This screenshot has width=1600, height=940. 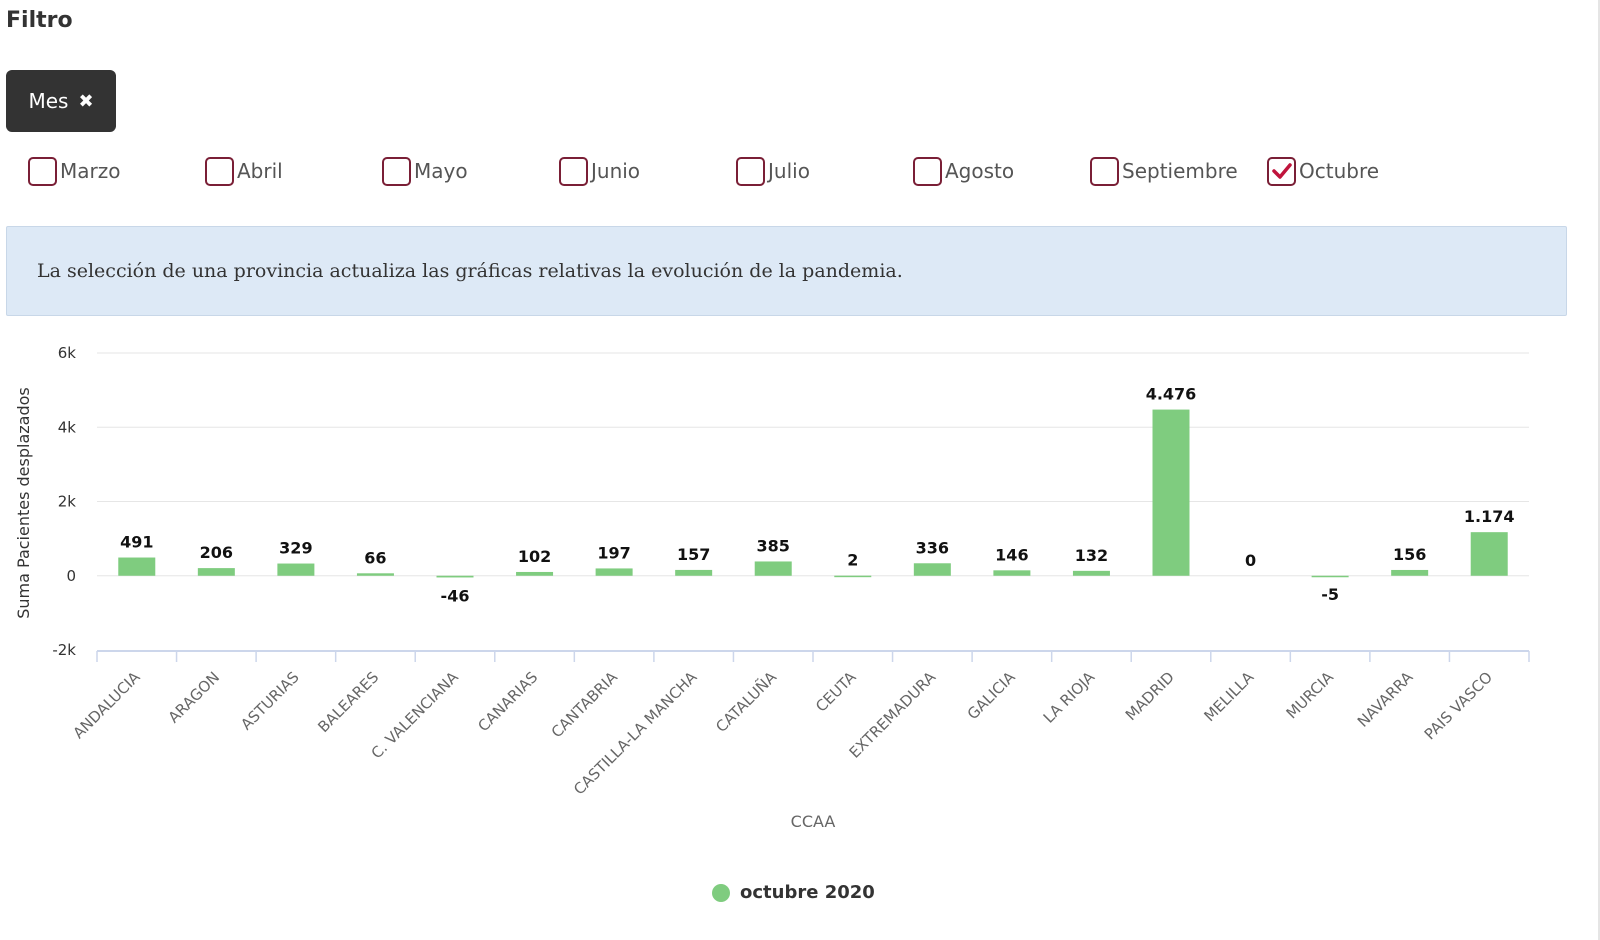 I want to click on data-label: -46, so click(x=455, y=595).